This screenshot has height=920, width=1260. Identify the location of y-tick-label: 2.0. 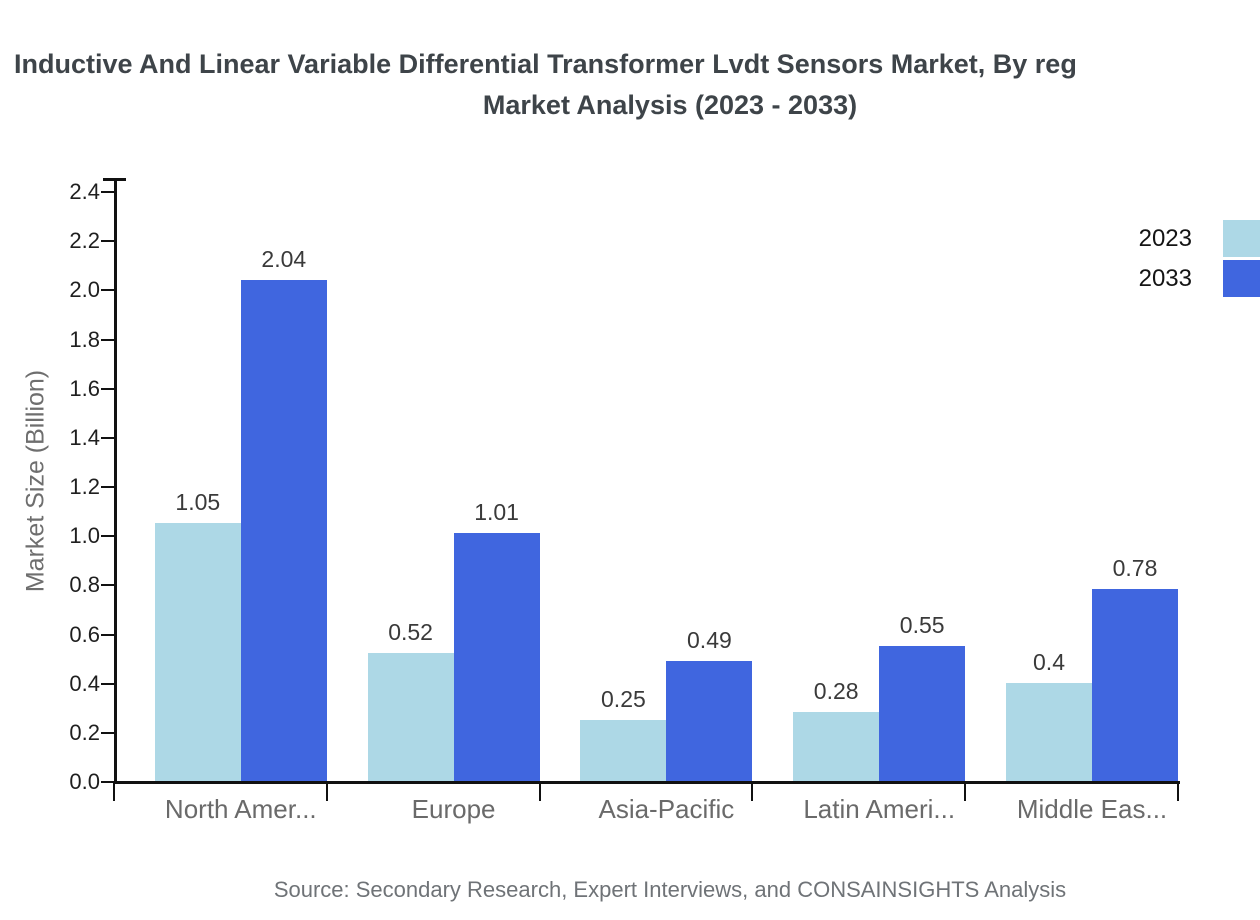
(84, 290).